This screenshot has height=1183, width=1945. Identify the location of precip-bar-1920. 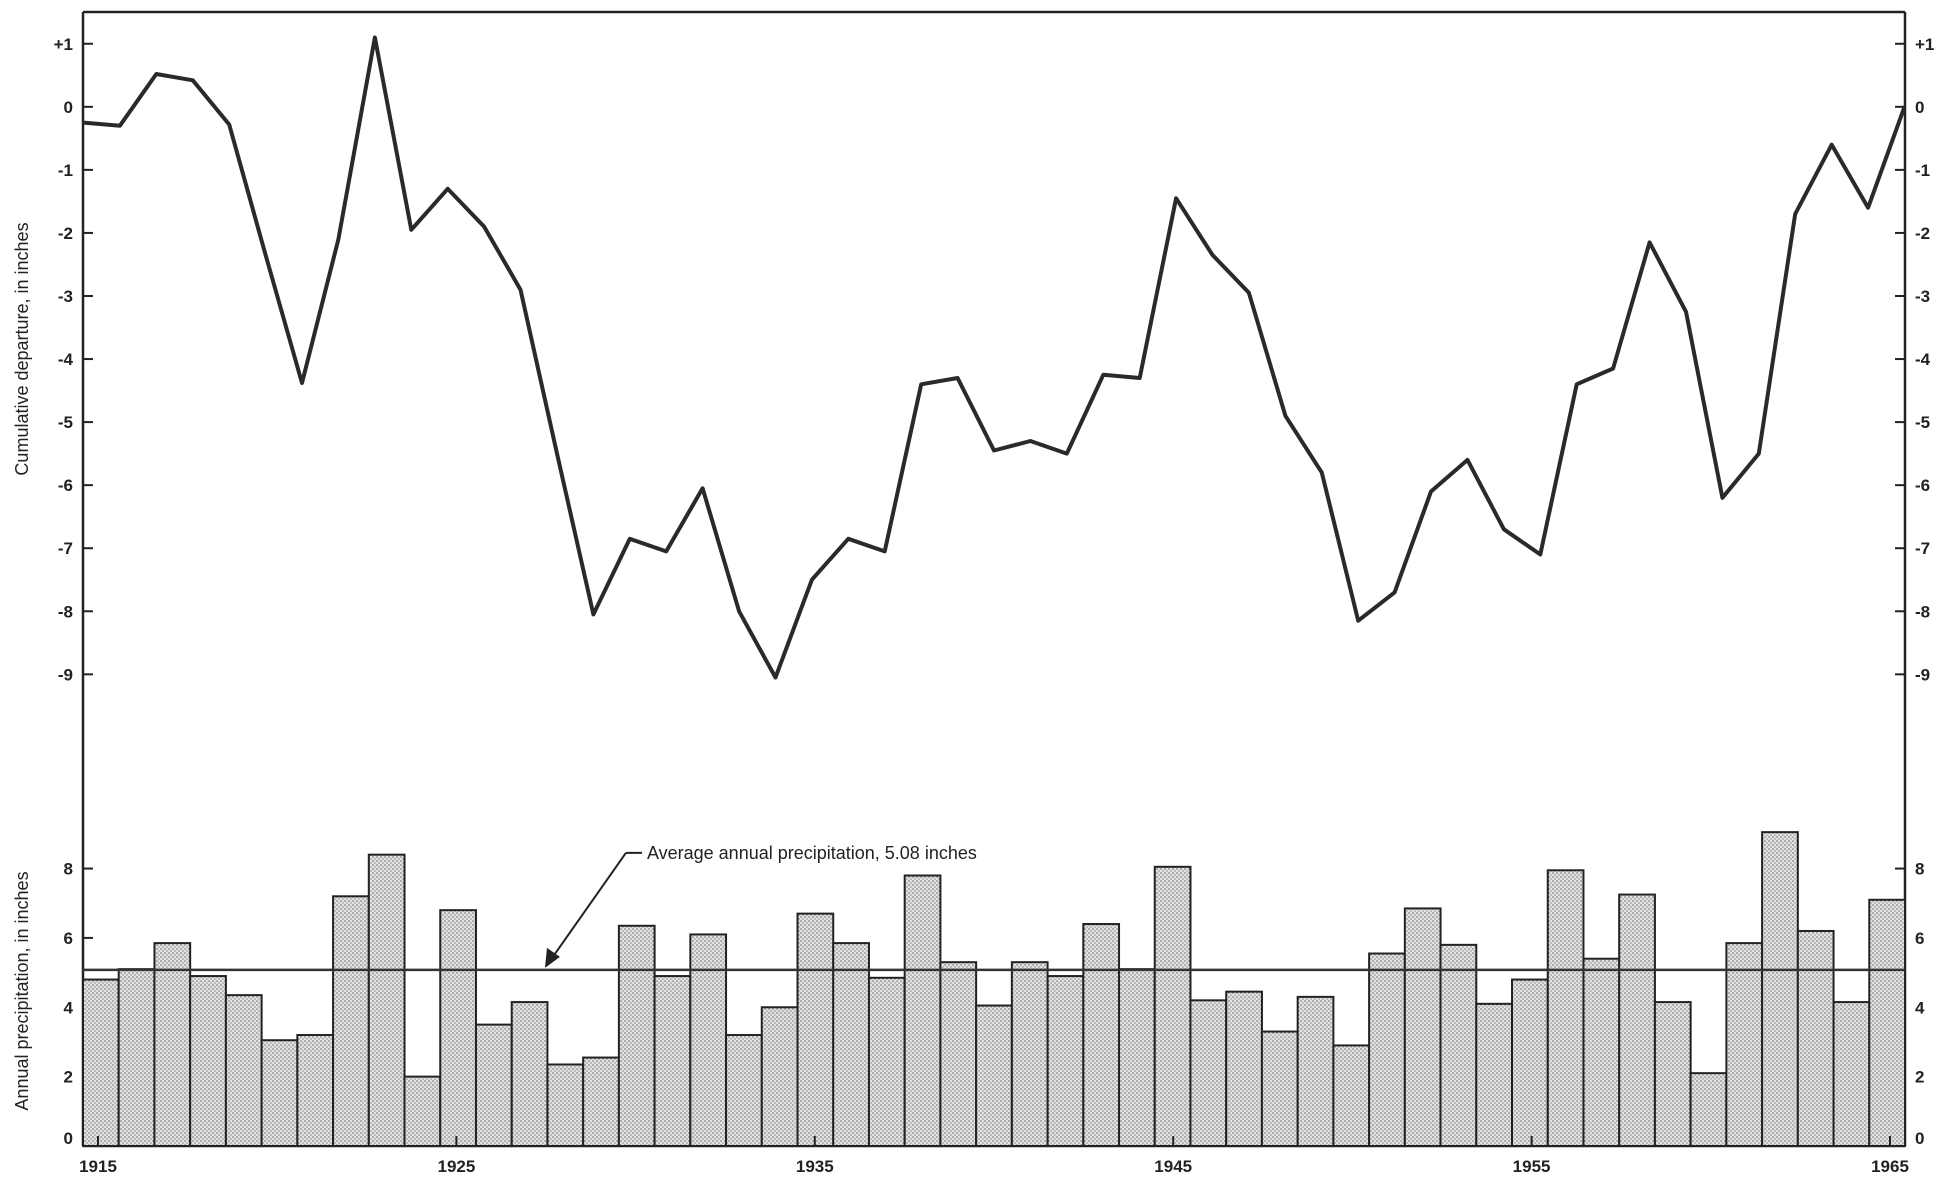
(279, 1093).